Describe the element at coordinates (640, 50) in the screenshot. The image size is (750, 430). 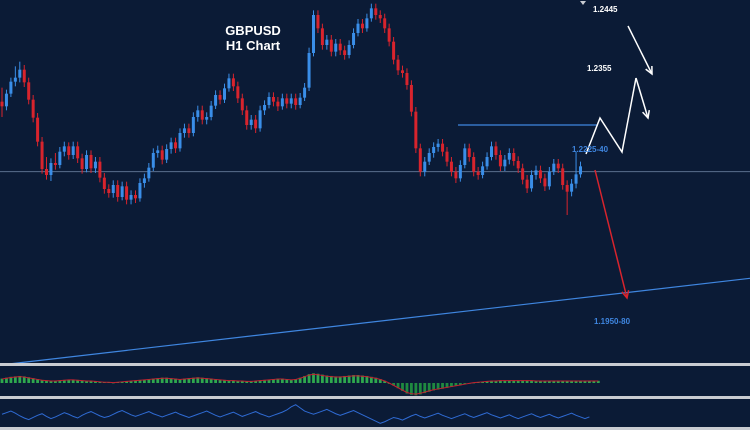
I see `bullish-arrow-1-2445-shaft` at that location.